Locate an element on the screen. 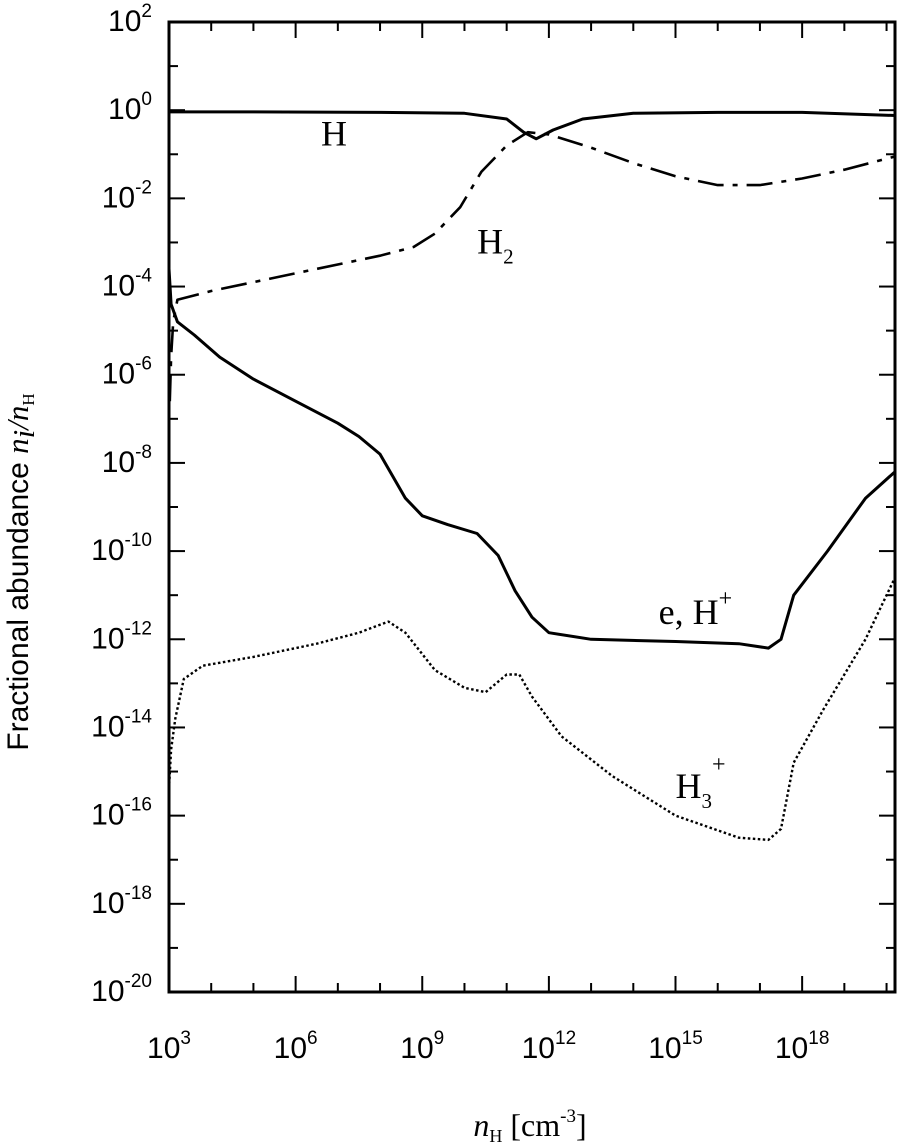  annotation-H2: H2 is located at coordinates (495, 244).